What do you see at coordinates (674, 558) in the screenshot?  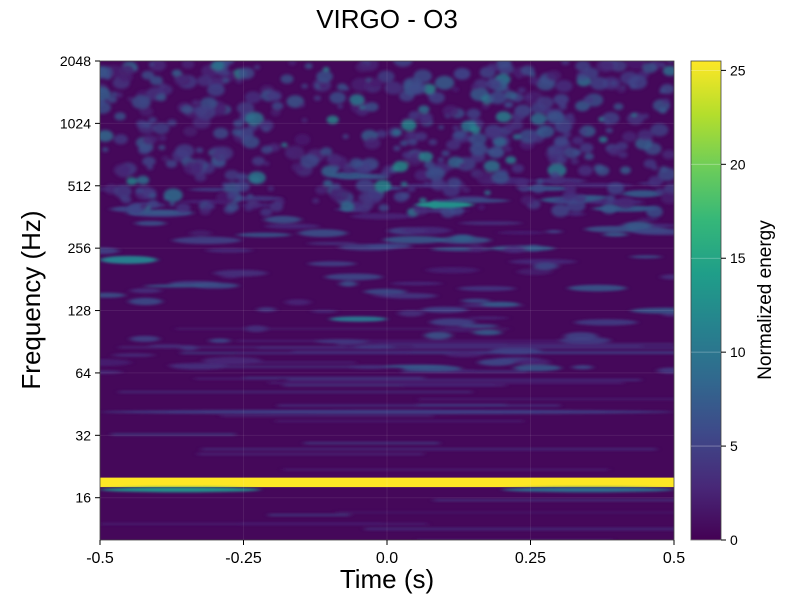 I see `x-tick-label: 0.5` at bounding box center [674, 558].